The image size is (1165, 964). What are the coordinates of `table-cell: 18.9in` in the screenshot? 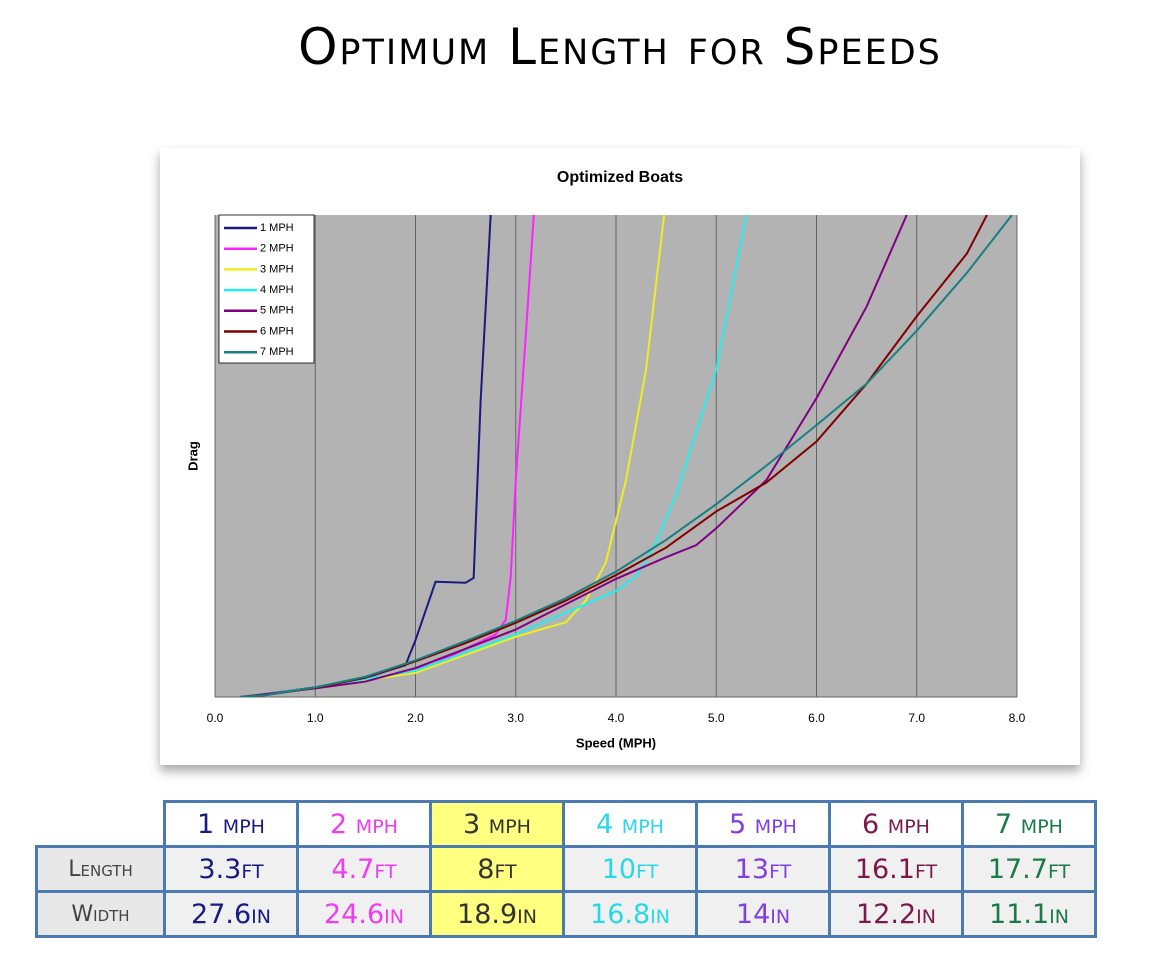 It's located at (497, 914).